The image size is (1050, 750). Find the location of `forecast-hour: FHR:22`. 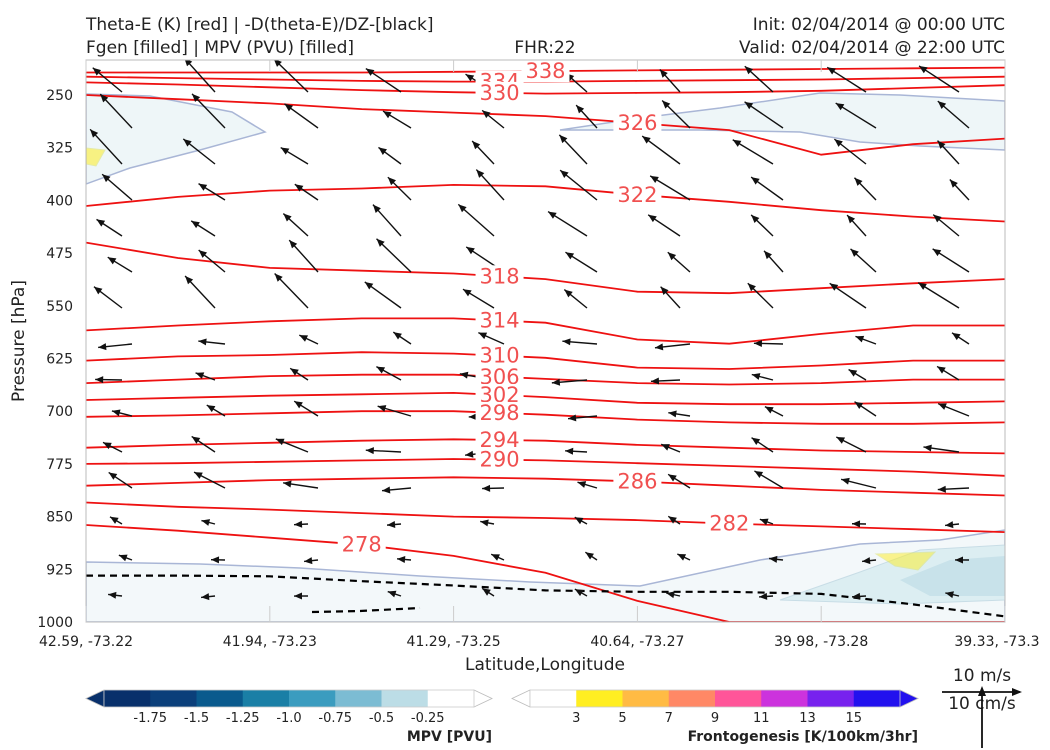

forecast-hour: FHR:22 is located at coordinates (544, 48).